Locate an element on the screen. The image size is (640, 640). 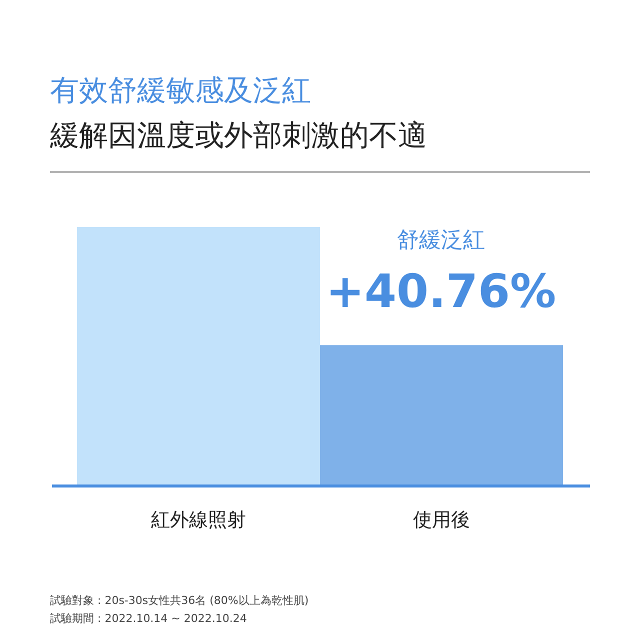
chart-subtitle: 緩解因溫度或外部刺激的不適 is located at coordinates (238, 135).